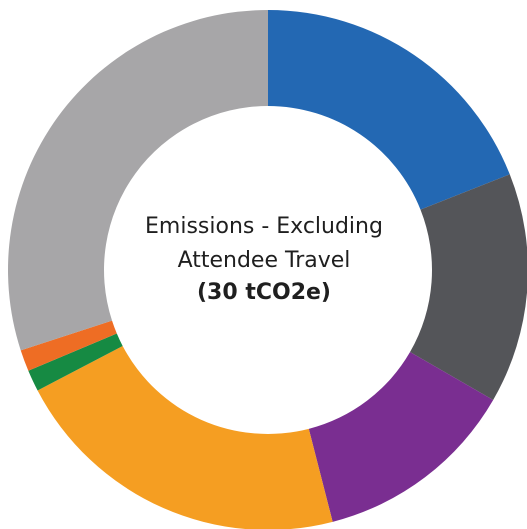 This screenshot has width=527, height=529. I want to click on center-label-line-2: Attendee Travel, so click(264, 260).